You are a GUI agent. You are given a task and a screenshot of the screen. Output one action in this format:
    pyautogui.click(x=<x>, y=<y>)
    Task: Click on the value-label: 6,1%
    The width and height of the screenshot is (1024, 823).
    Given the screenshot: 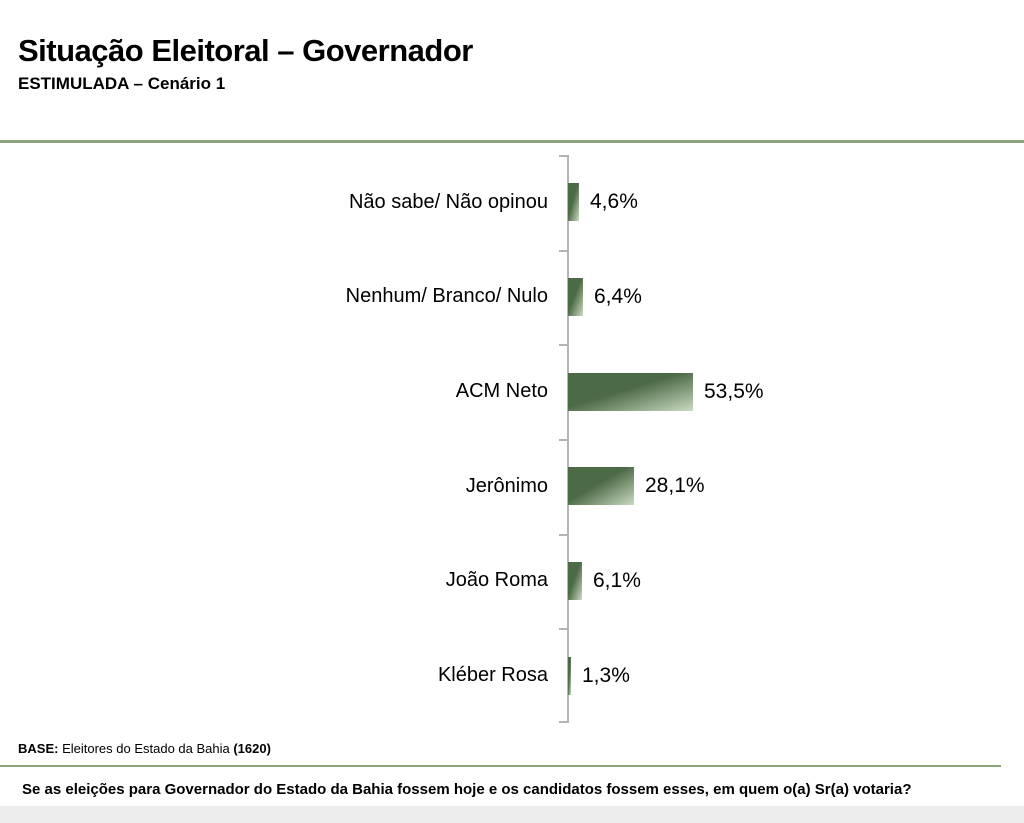 What is the action you would take?
    pyautogui.click(x=617, y=580)
    